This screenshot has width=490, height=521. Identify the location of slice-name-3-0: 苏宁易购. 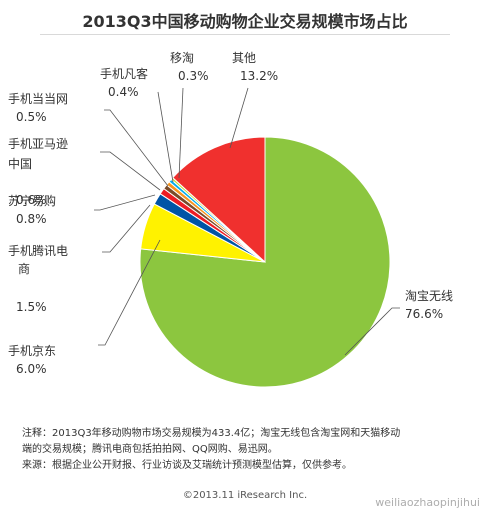
(32, 200).